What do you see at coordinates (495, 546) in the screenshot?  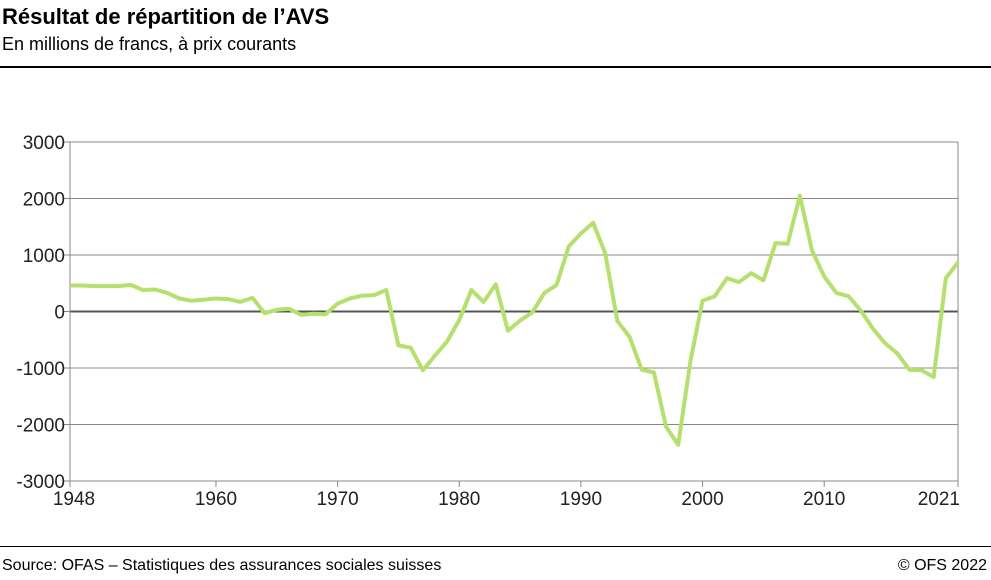 I see `footer-divider` at bounding box center [495, 546].